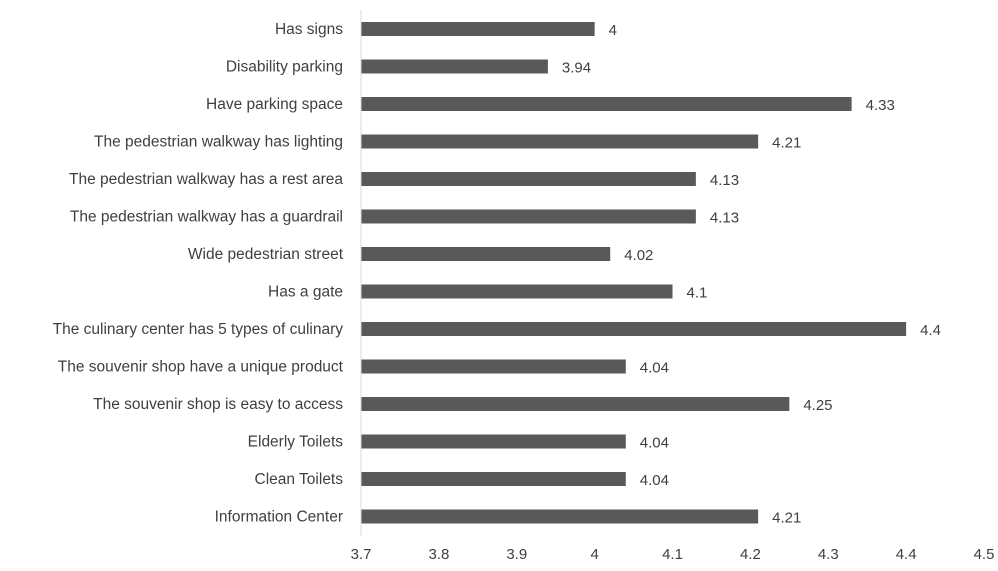 Image resolution: width=998 pixels, height=571 pixels. I want to click on value-label: 4.4, so click(930, 330).